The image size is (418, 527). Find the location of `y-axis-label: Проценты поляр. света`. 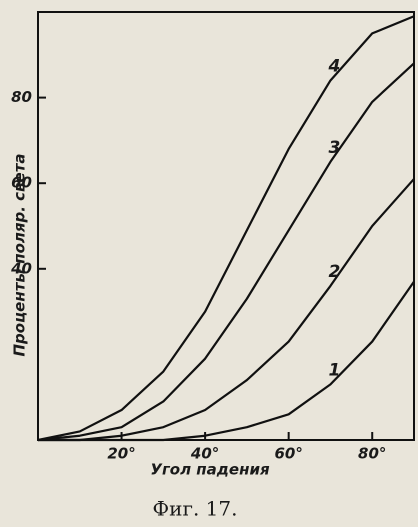

y-axis-label: Проценты поляр. света is located at coordinates (20, 254).